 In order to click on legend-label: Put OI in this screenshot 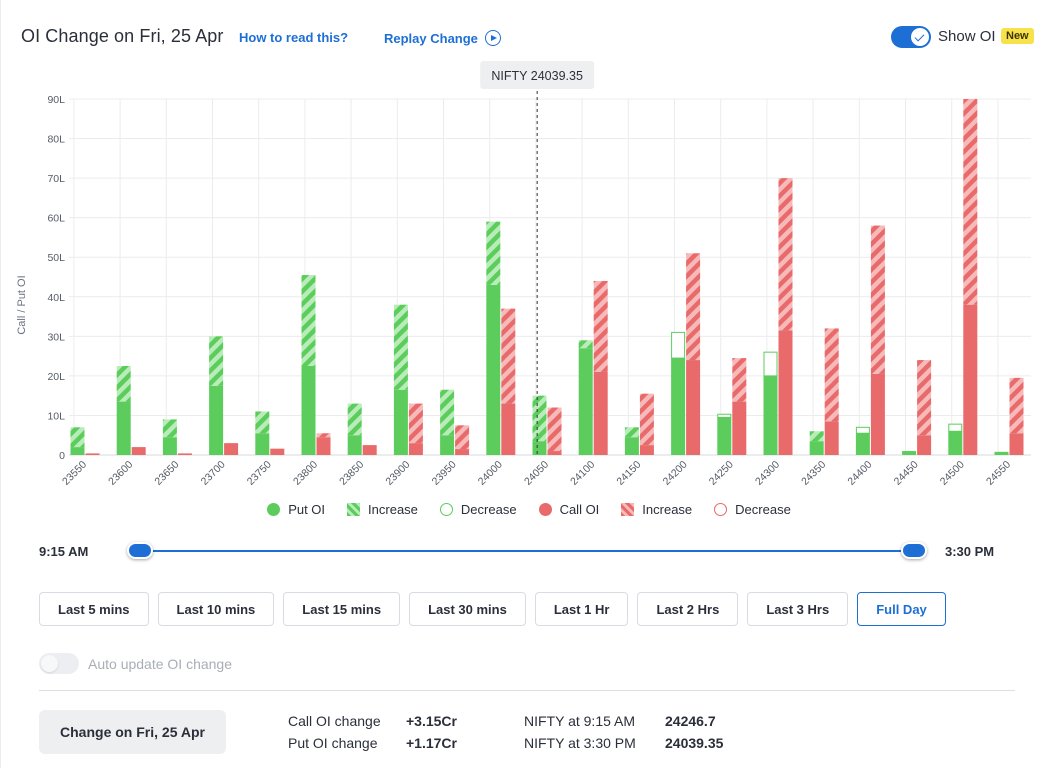, I will do `click(307, 509)`.